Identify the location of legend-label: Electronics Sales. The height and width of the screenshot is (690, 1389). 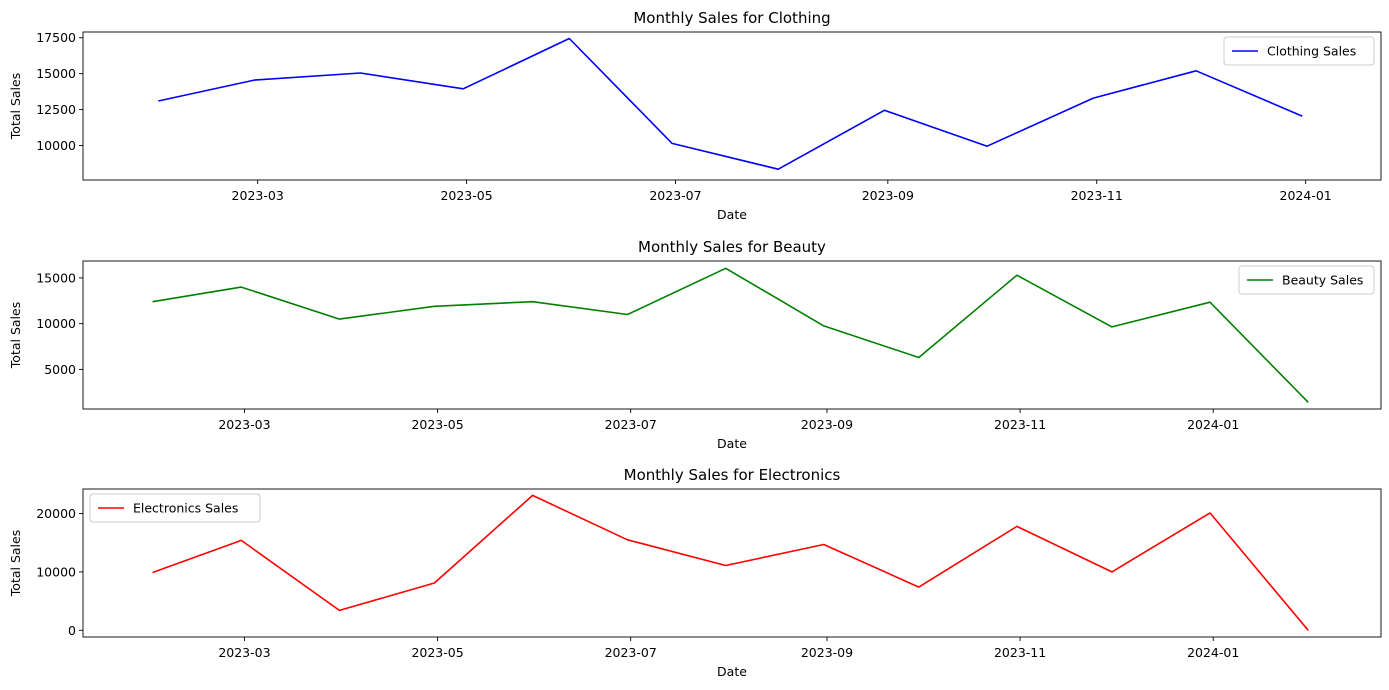
(185, 508).